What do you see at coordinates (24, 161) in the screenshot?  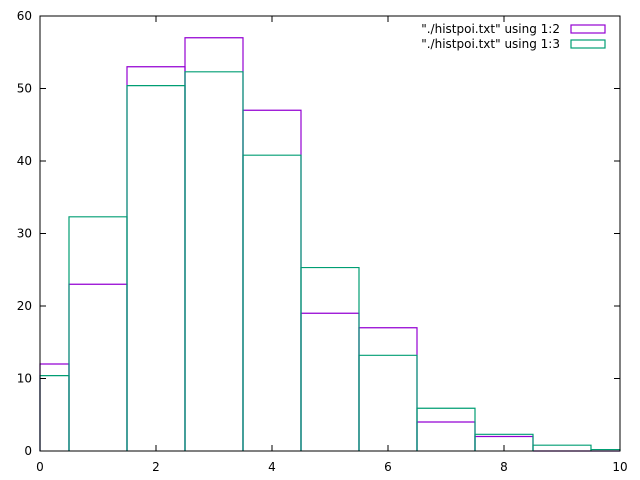 I see `y-tick-label: 40` at bounding box center [24, 161].